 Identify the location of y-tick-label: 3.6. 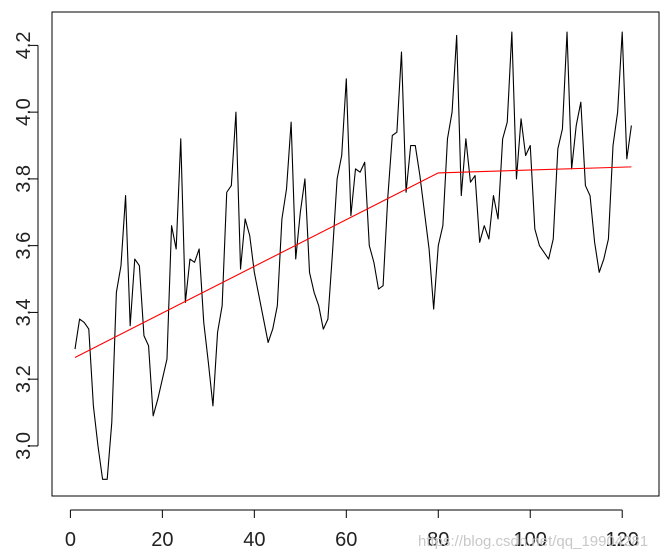
(24, 246).